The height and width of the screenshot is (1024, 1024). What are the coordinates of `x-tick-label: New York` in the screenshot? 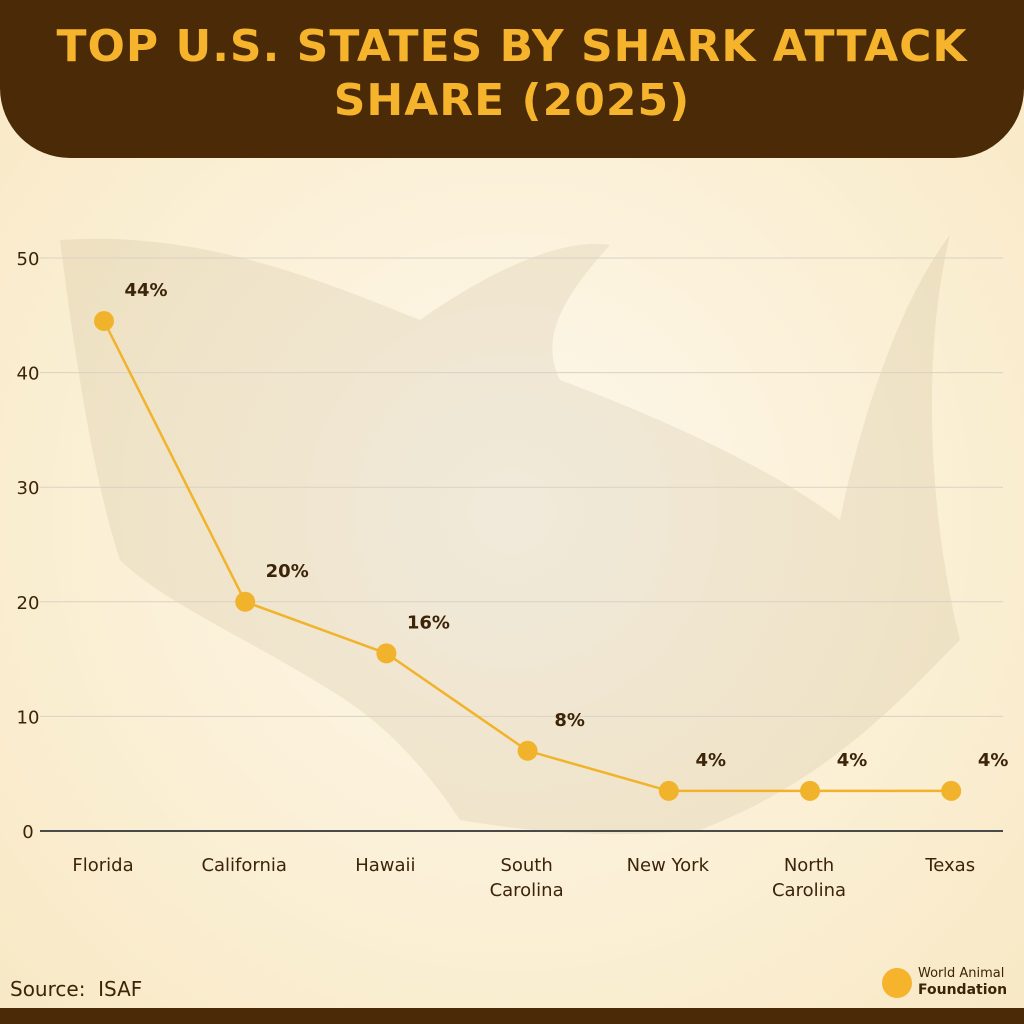 It's located at (668, 865).